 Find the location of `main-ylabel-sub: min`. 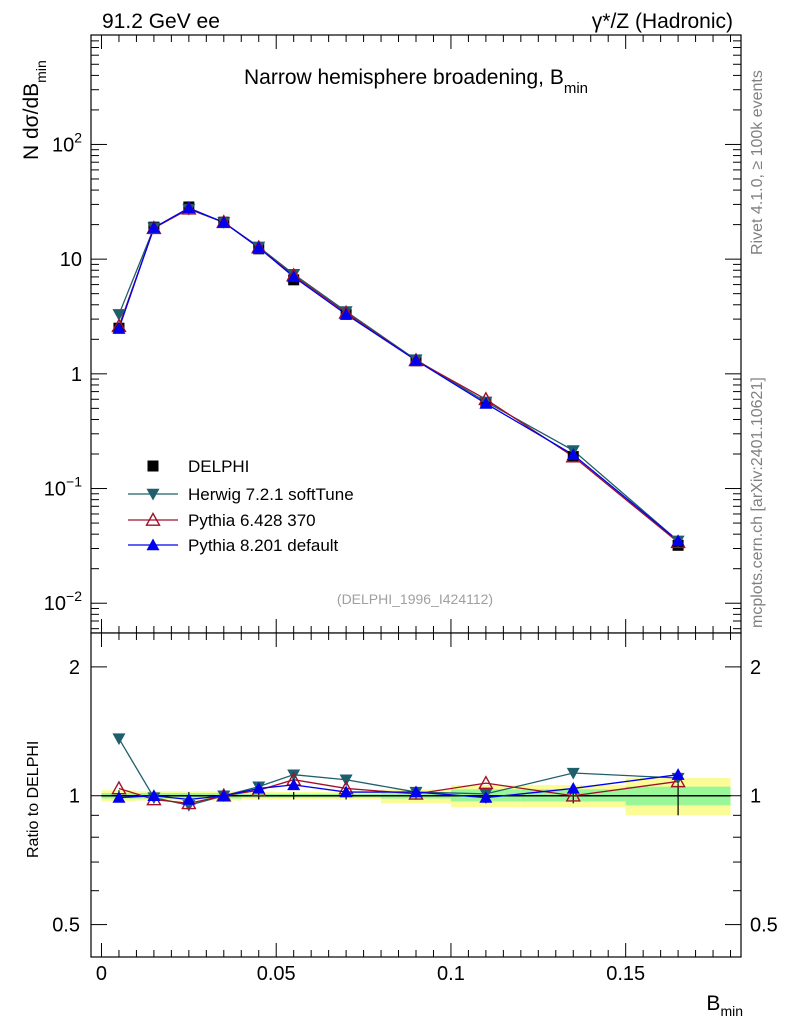

main-ylabel-sub: min is located at coordinates (41, 71).